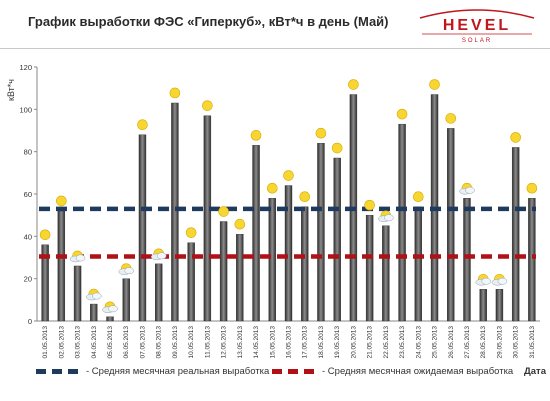 The height and width of the screenshot is (401, 550). Describe the element at coordinates (499, 342) in the screenshot. I see `x-tick-label: 29.05.2013` at that location.